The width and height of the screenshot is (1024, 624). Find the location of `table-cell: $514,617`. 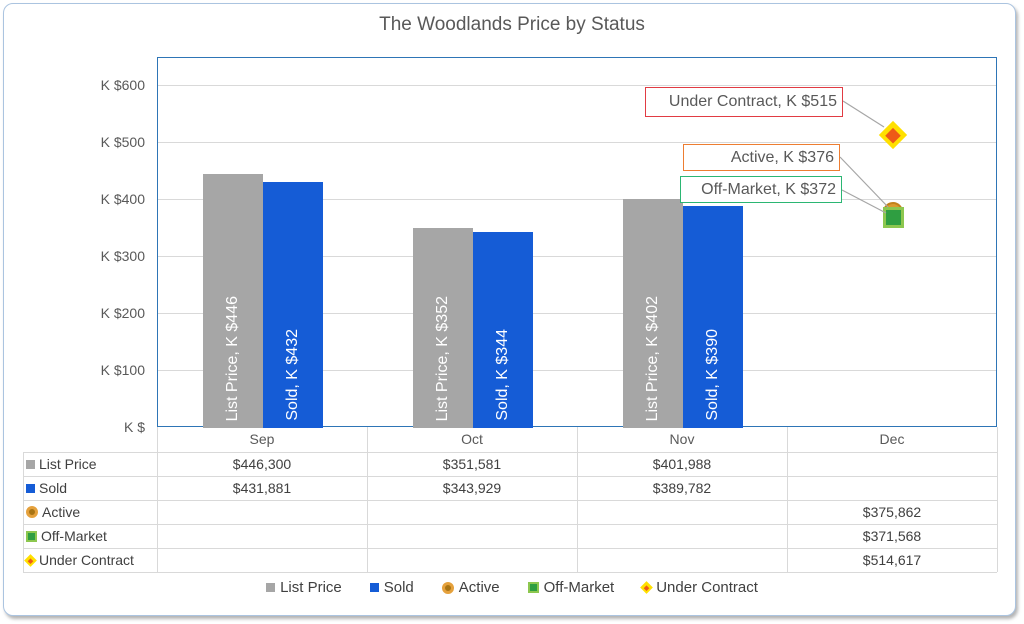

table-cell: $514,617 is located at coordinates (892, 560).